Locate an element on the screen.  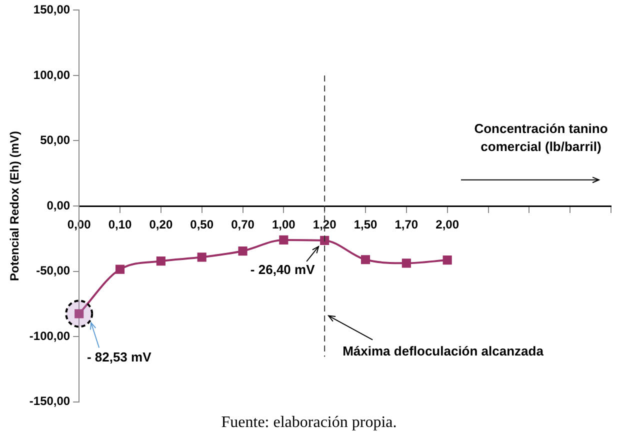
x-tick-label: 0,20 is located at coordinates (161, 225).